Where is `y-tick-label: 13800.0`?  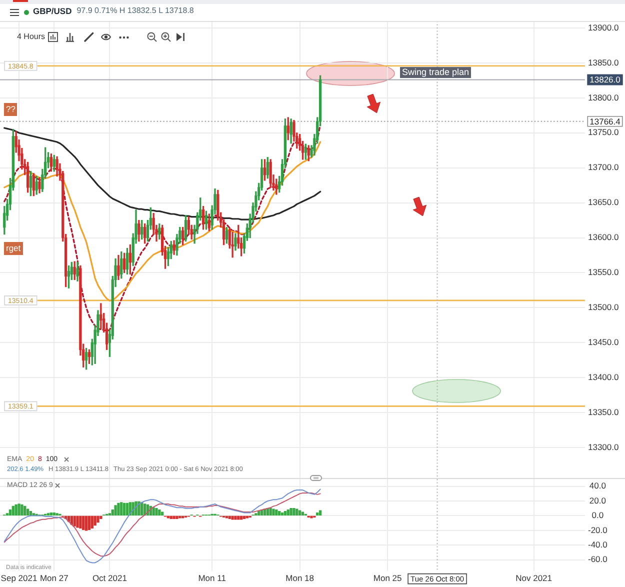 y-tick-label: 13800.0 is located at coordinates (603, 97).